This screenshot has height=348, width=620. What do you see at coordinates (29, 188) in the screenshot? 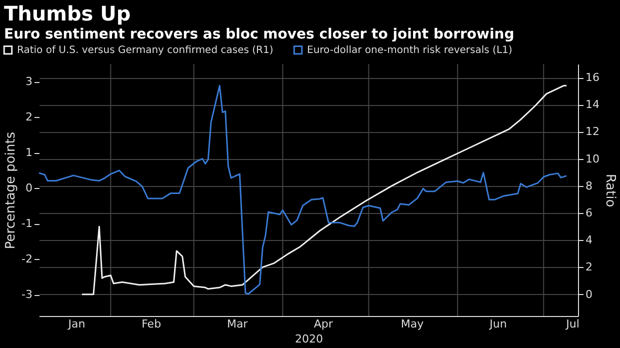
I see `y-tick-label: 0` at bounding box center [29, 188].